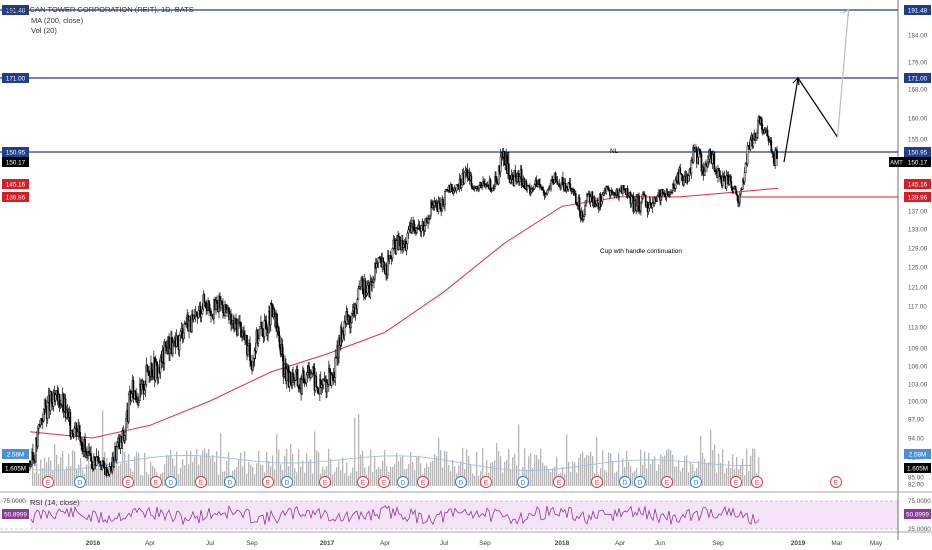 This screenshot has height=550, width=932. Describe the element at coordinates (917, 197) in the screenshot. I see `right-level-label-bg` at that location.